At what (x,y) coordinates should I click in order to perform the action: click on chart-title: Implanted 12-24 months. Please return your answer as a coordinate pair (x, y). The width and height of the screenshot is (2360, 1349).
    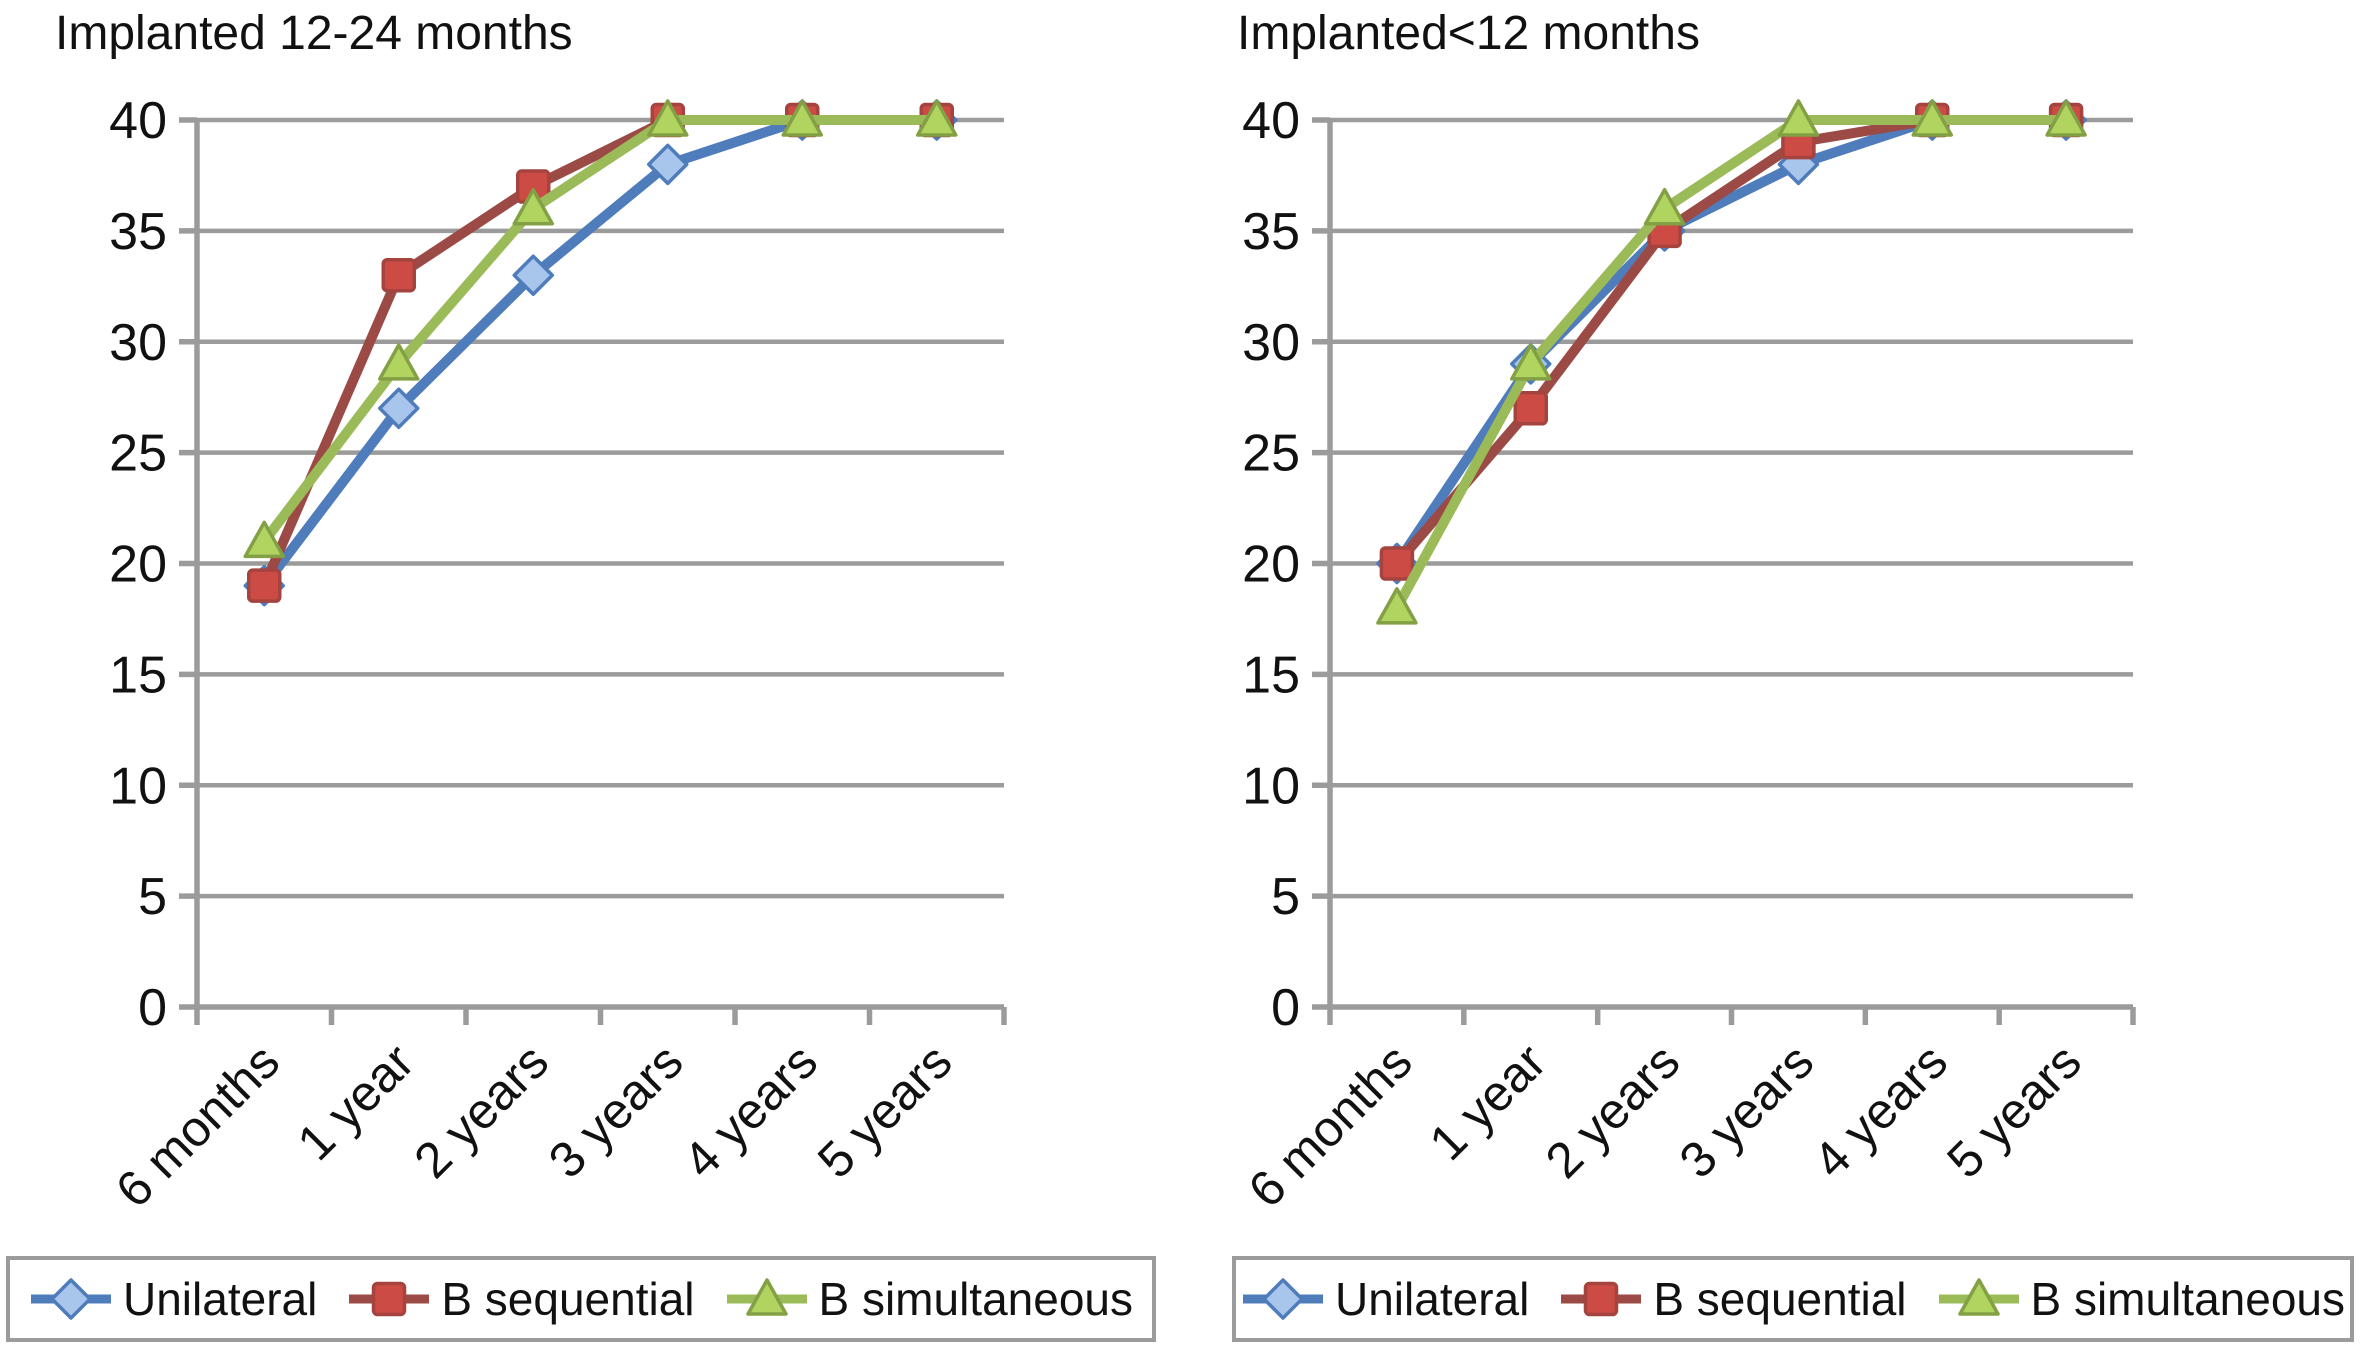
    Looking at the image, I should click on (314, 33).